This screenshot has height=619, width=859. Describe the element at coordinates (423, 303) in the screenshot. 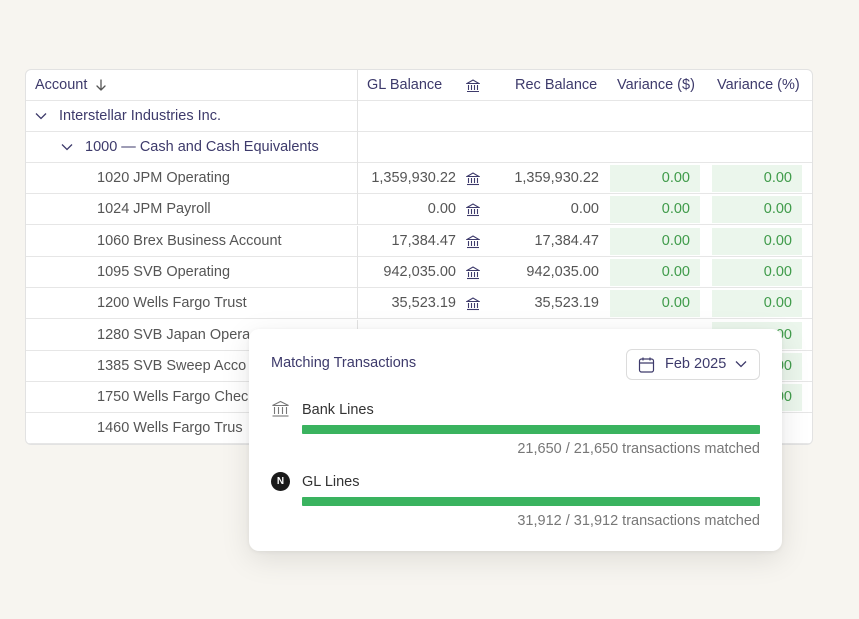

I see `gl-balance-value: 35,523.19` at that location.